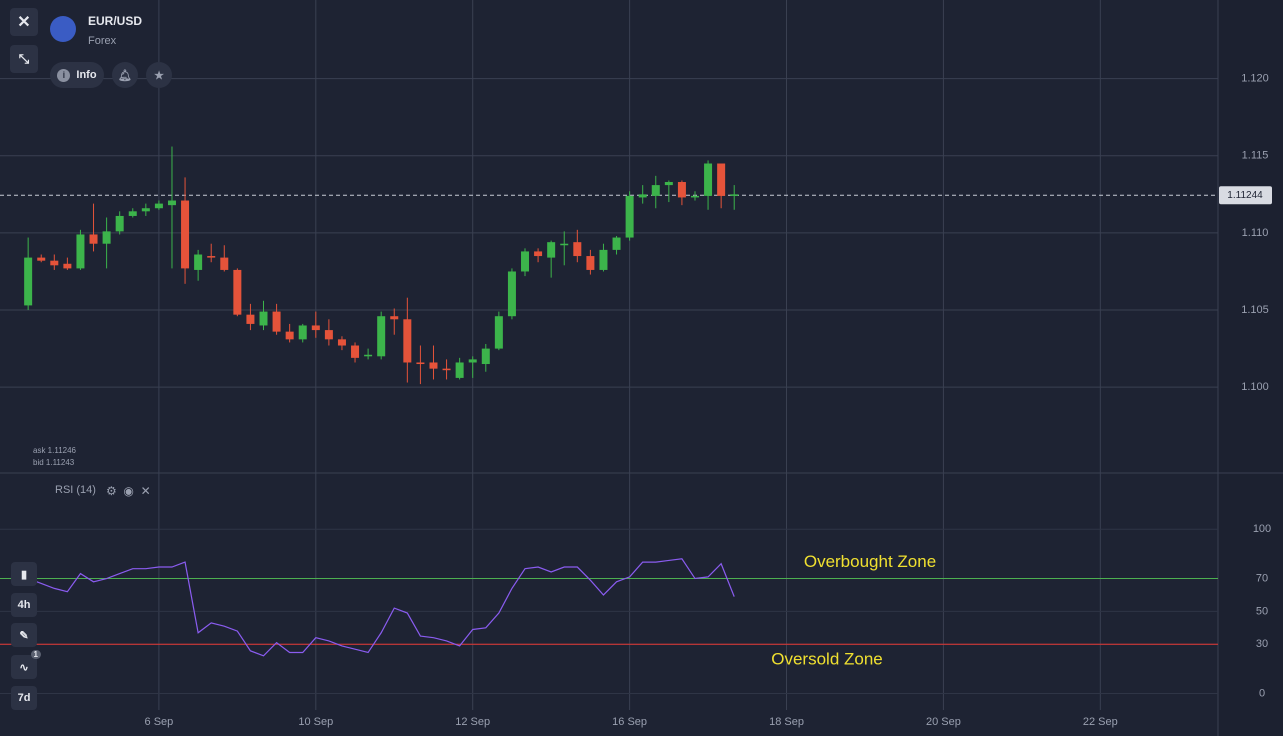 The image size is (1283, 736). Describe the element at coordinates (159, 75) in the screenshot. I see `favorite-button: ★` at that location.